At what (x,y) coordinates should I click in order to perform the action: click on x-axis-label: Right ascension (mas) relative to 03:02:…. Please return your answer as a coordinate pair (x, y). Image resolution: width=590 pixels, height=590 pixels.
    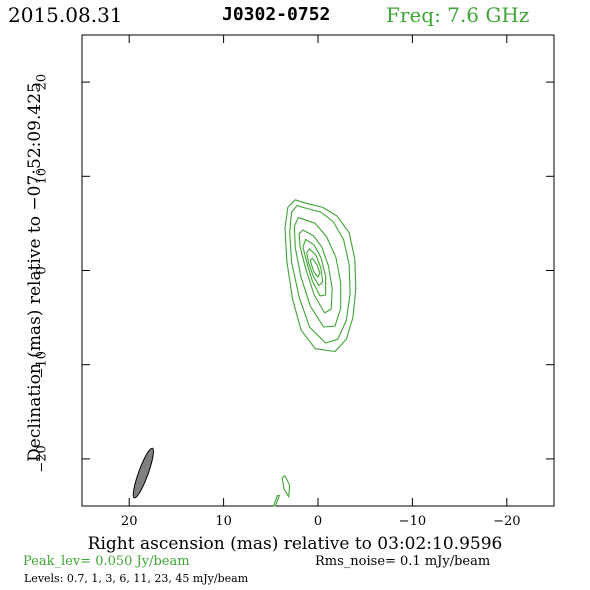
    Looking at the image, I should click on (295, 544).